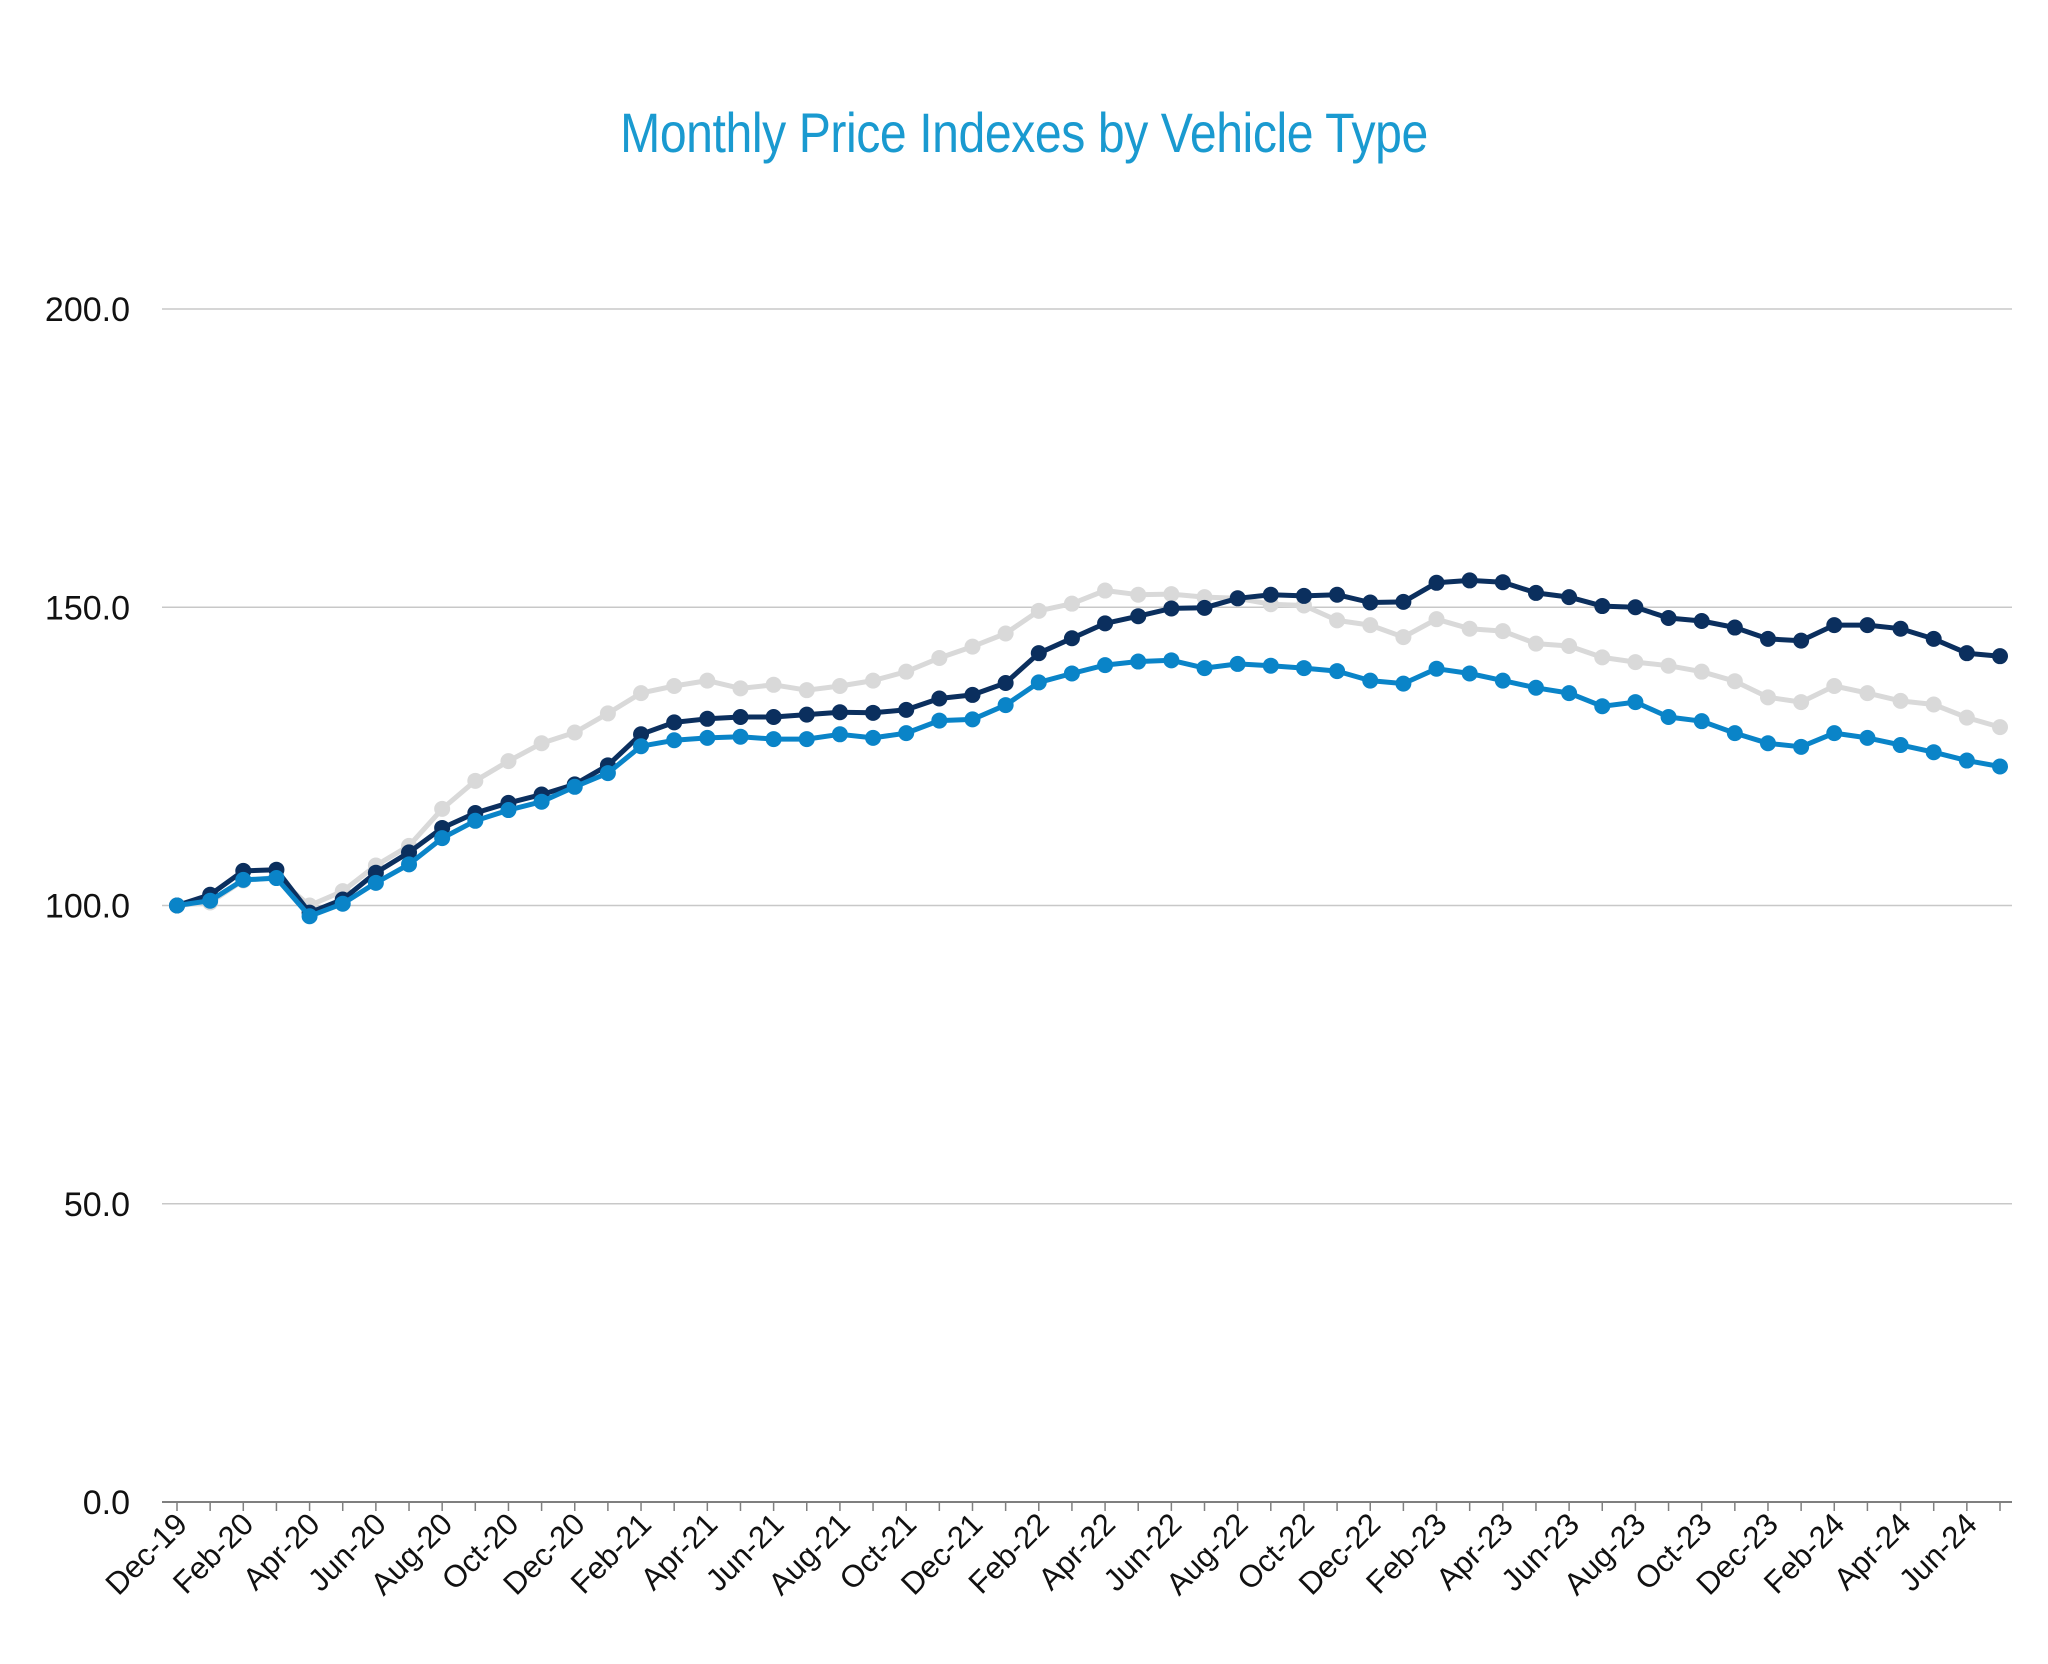 The image size is (2048, 1664). What do you see at coordinates (1024, 132) in the screenshot?
I see `chart-title: Monthly Price Indexes by Vehicle Type` at bounding box center [1024, 132].